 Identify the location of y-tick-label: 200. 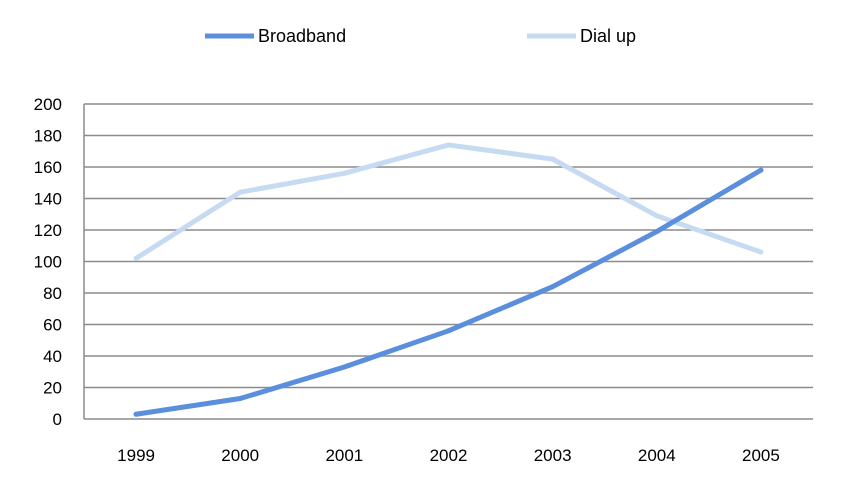
(48, 104).